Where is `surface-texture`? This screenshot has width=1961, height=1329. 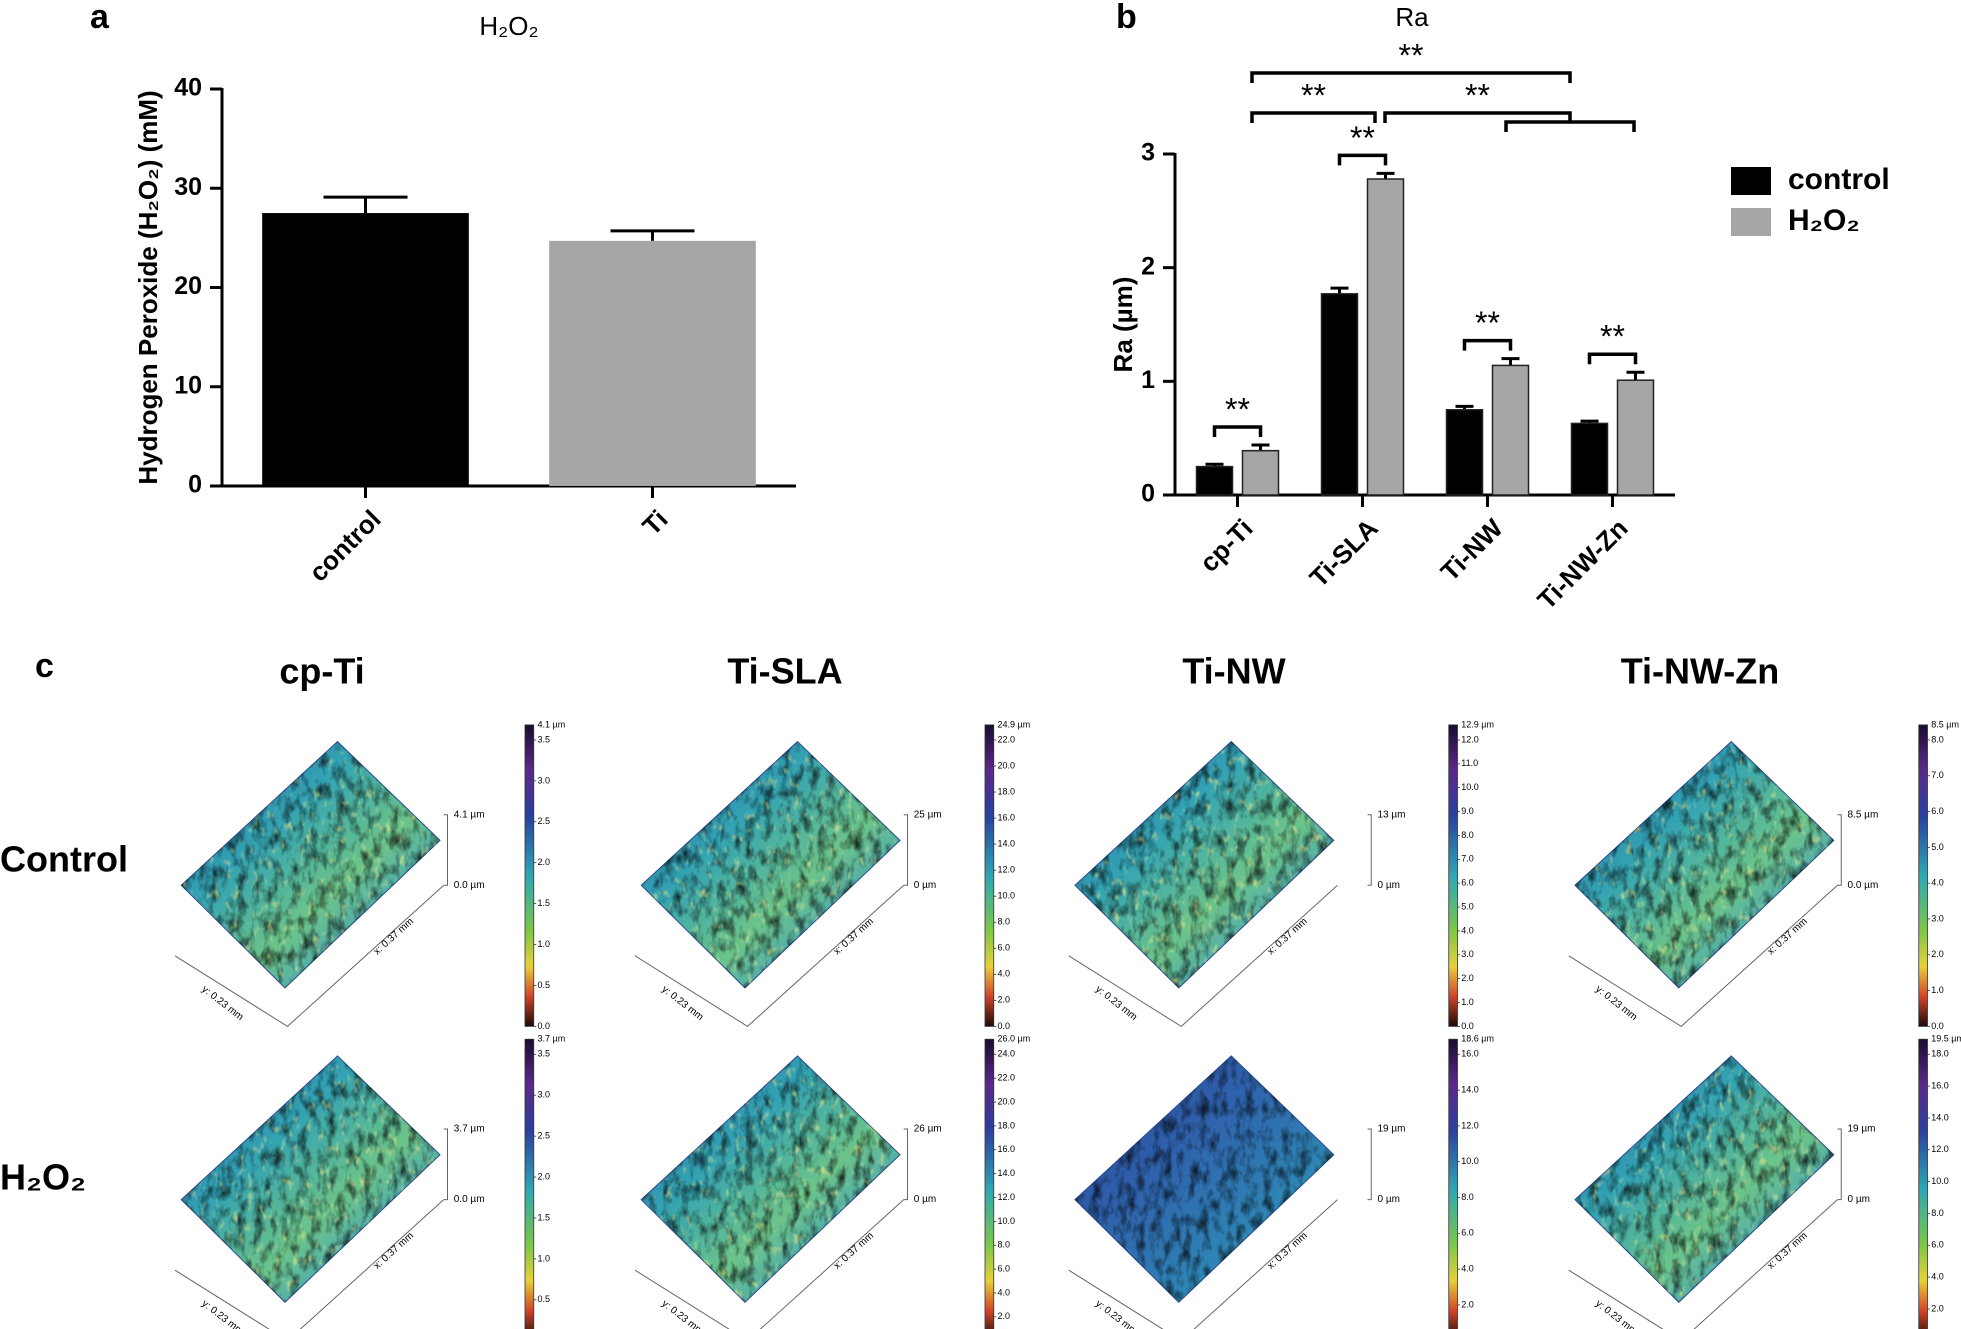
surface-texture is located at coordinates (1204, 1179).